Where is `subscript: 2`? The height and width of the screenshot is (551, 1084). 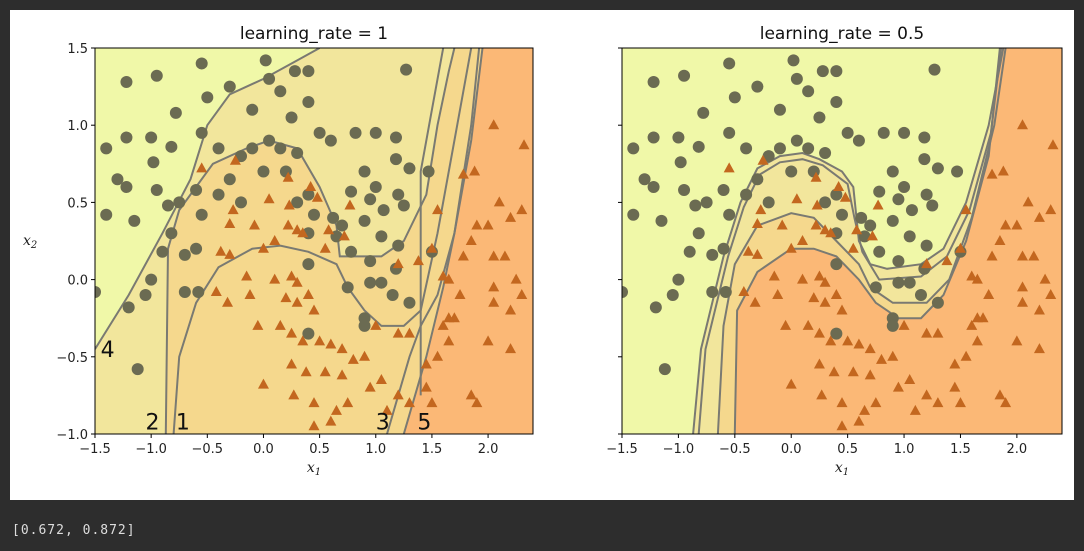 subscript: 2 is located at coordinates (33, 245).